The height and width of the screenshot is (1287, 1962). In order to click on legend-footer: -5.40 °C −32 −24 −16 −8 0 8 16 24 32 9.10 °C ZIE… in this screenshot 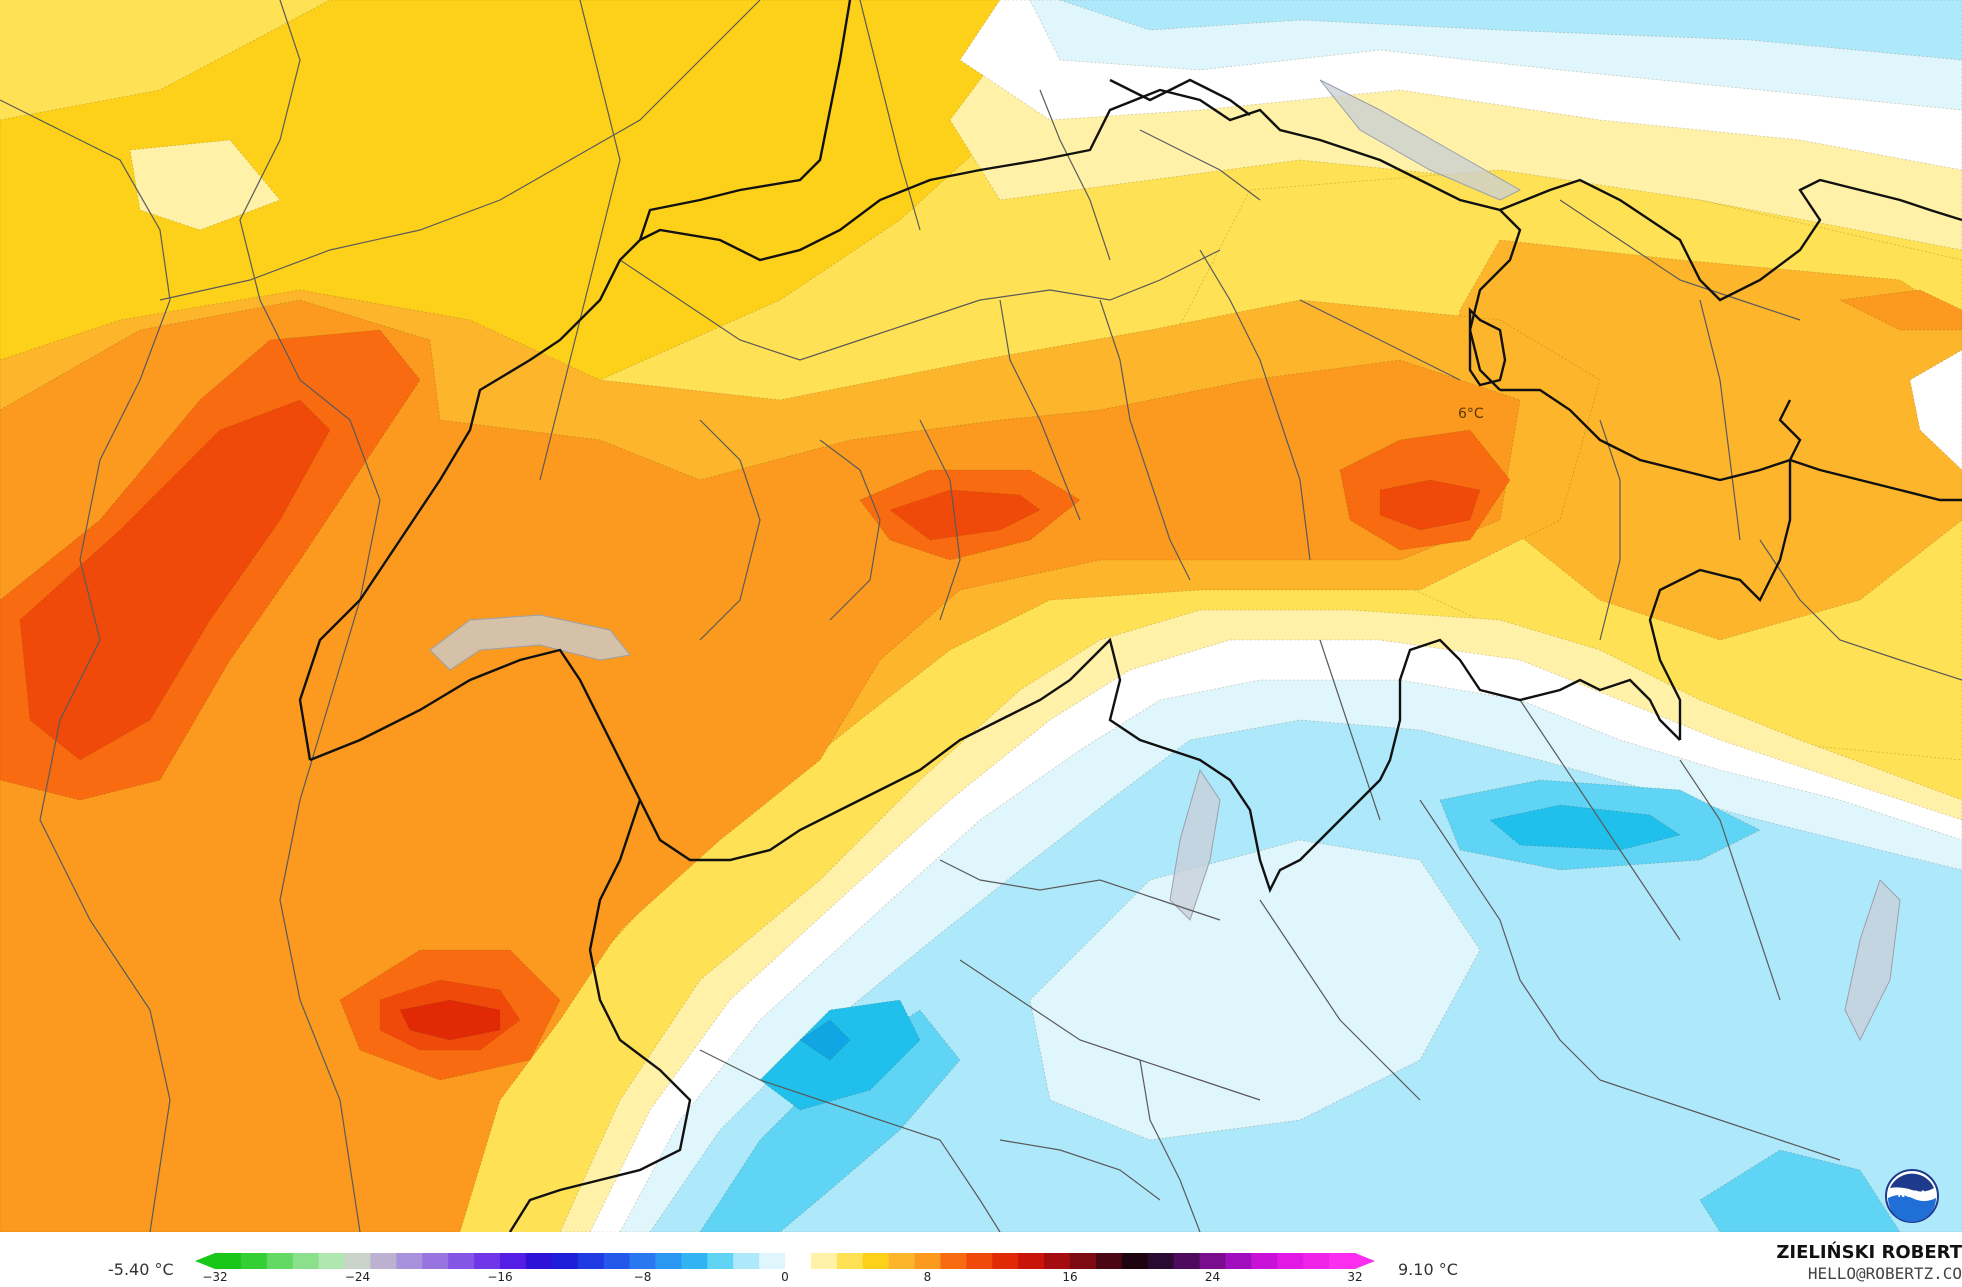, I will do `click(981, 1259)`.